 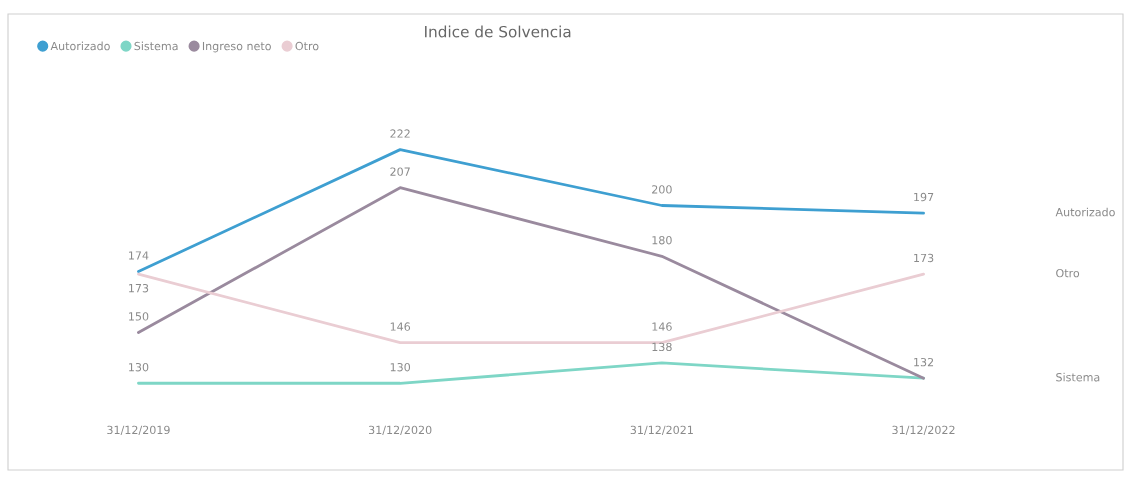 What do you see at coordinates (1085, 212) in the screenshot?
I see `text: Autorizado` at bounding box center [1085, 212].